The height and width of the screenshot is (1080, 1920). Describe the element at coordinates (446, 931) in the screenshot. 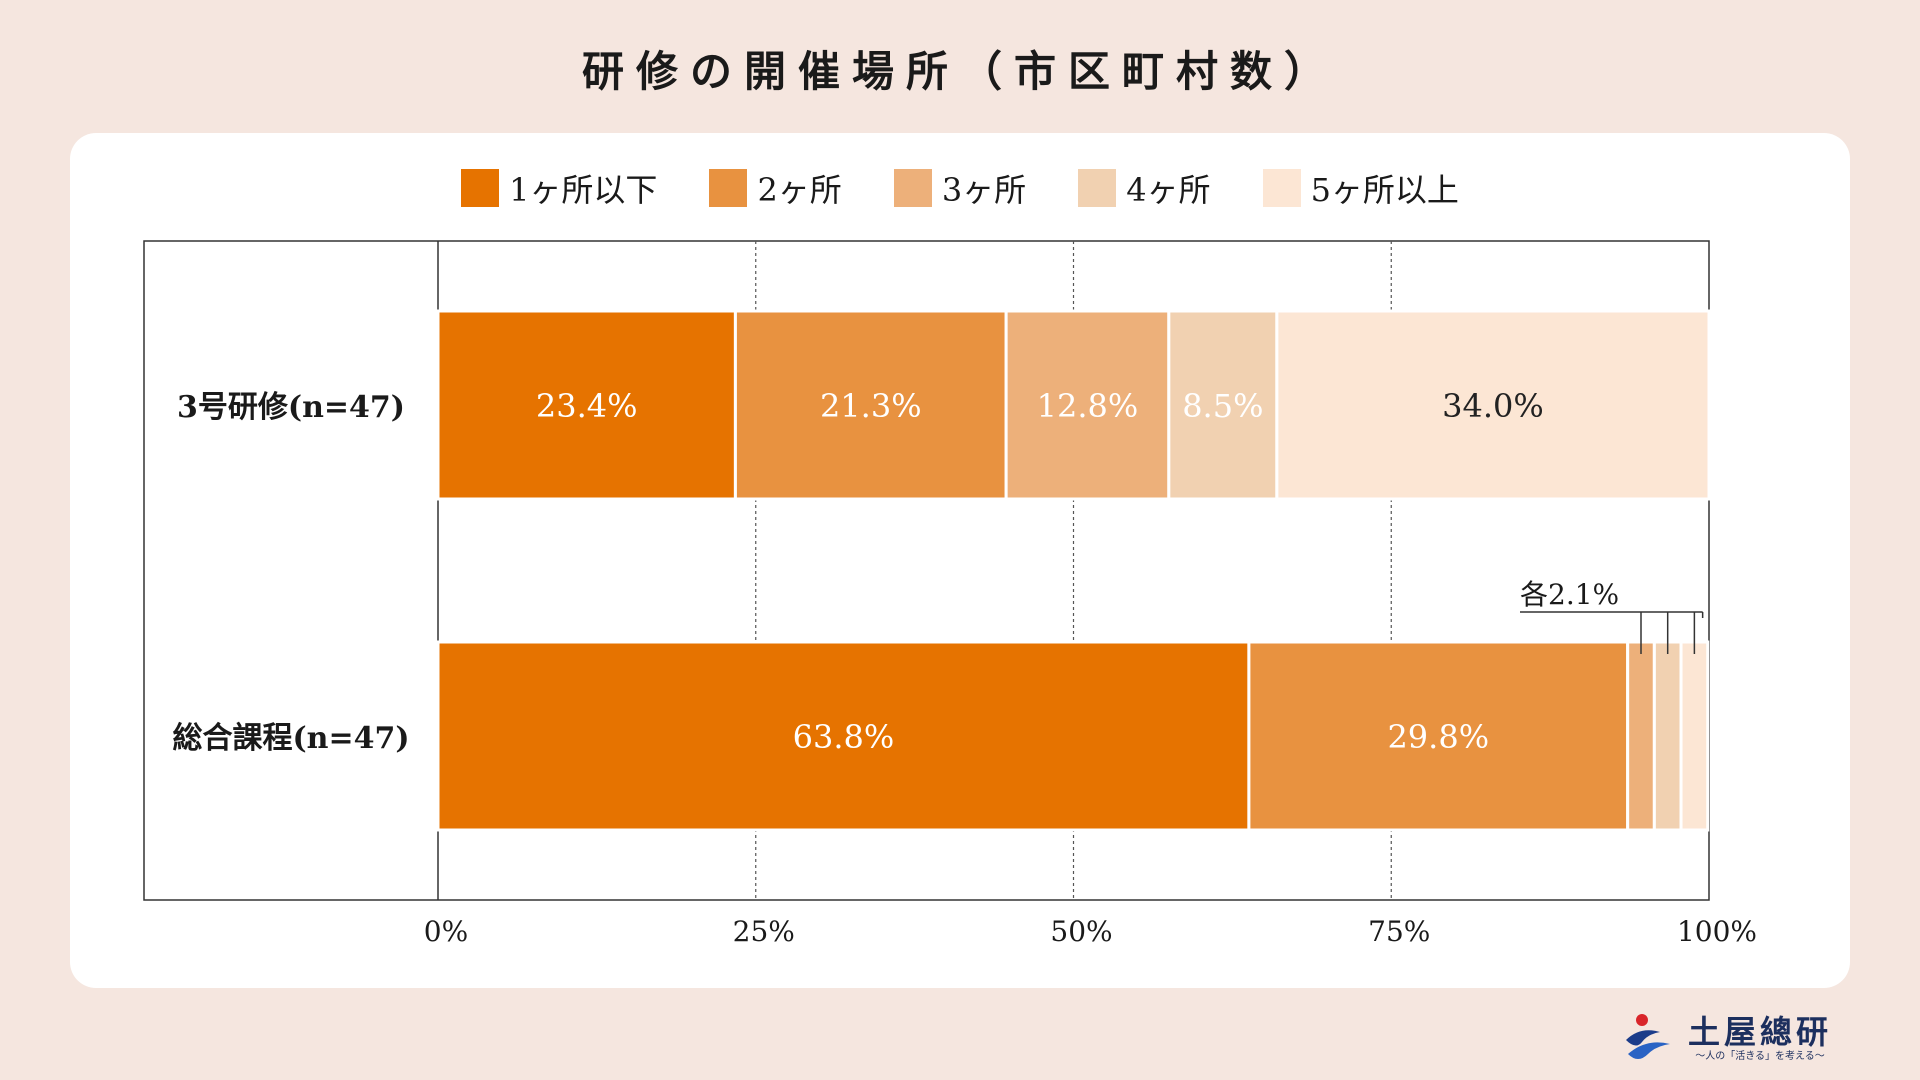

I see `x-tick-label: 0%` at that location.